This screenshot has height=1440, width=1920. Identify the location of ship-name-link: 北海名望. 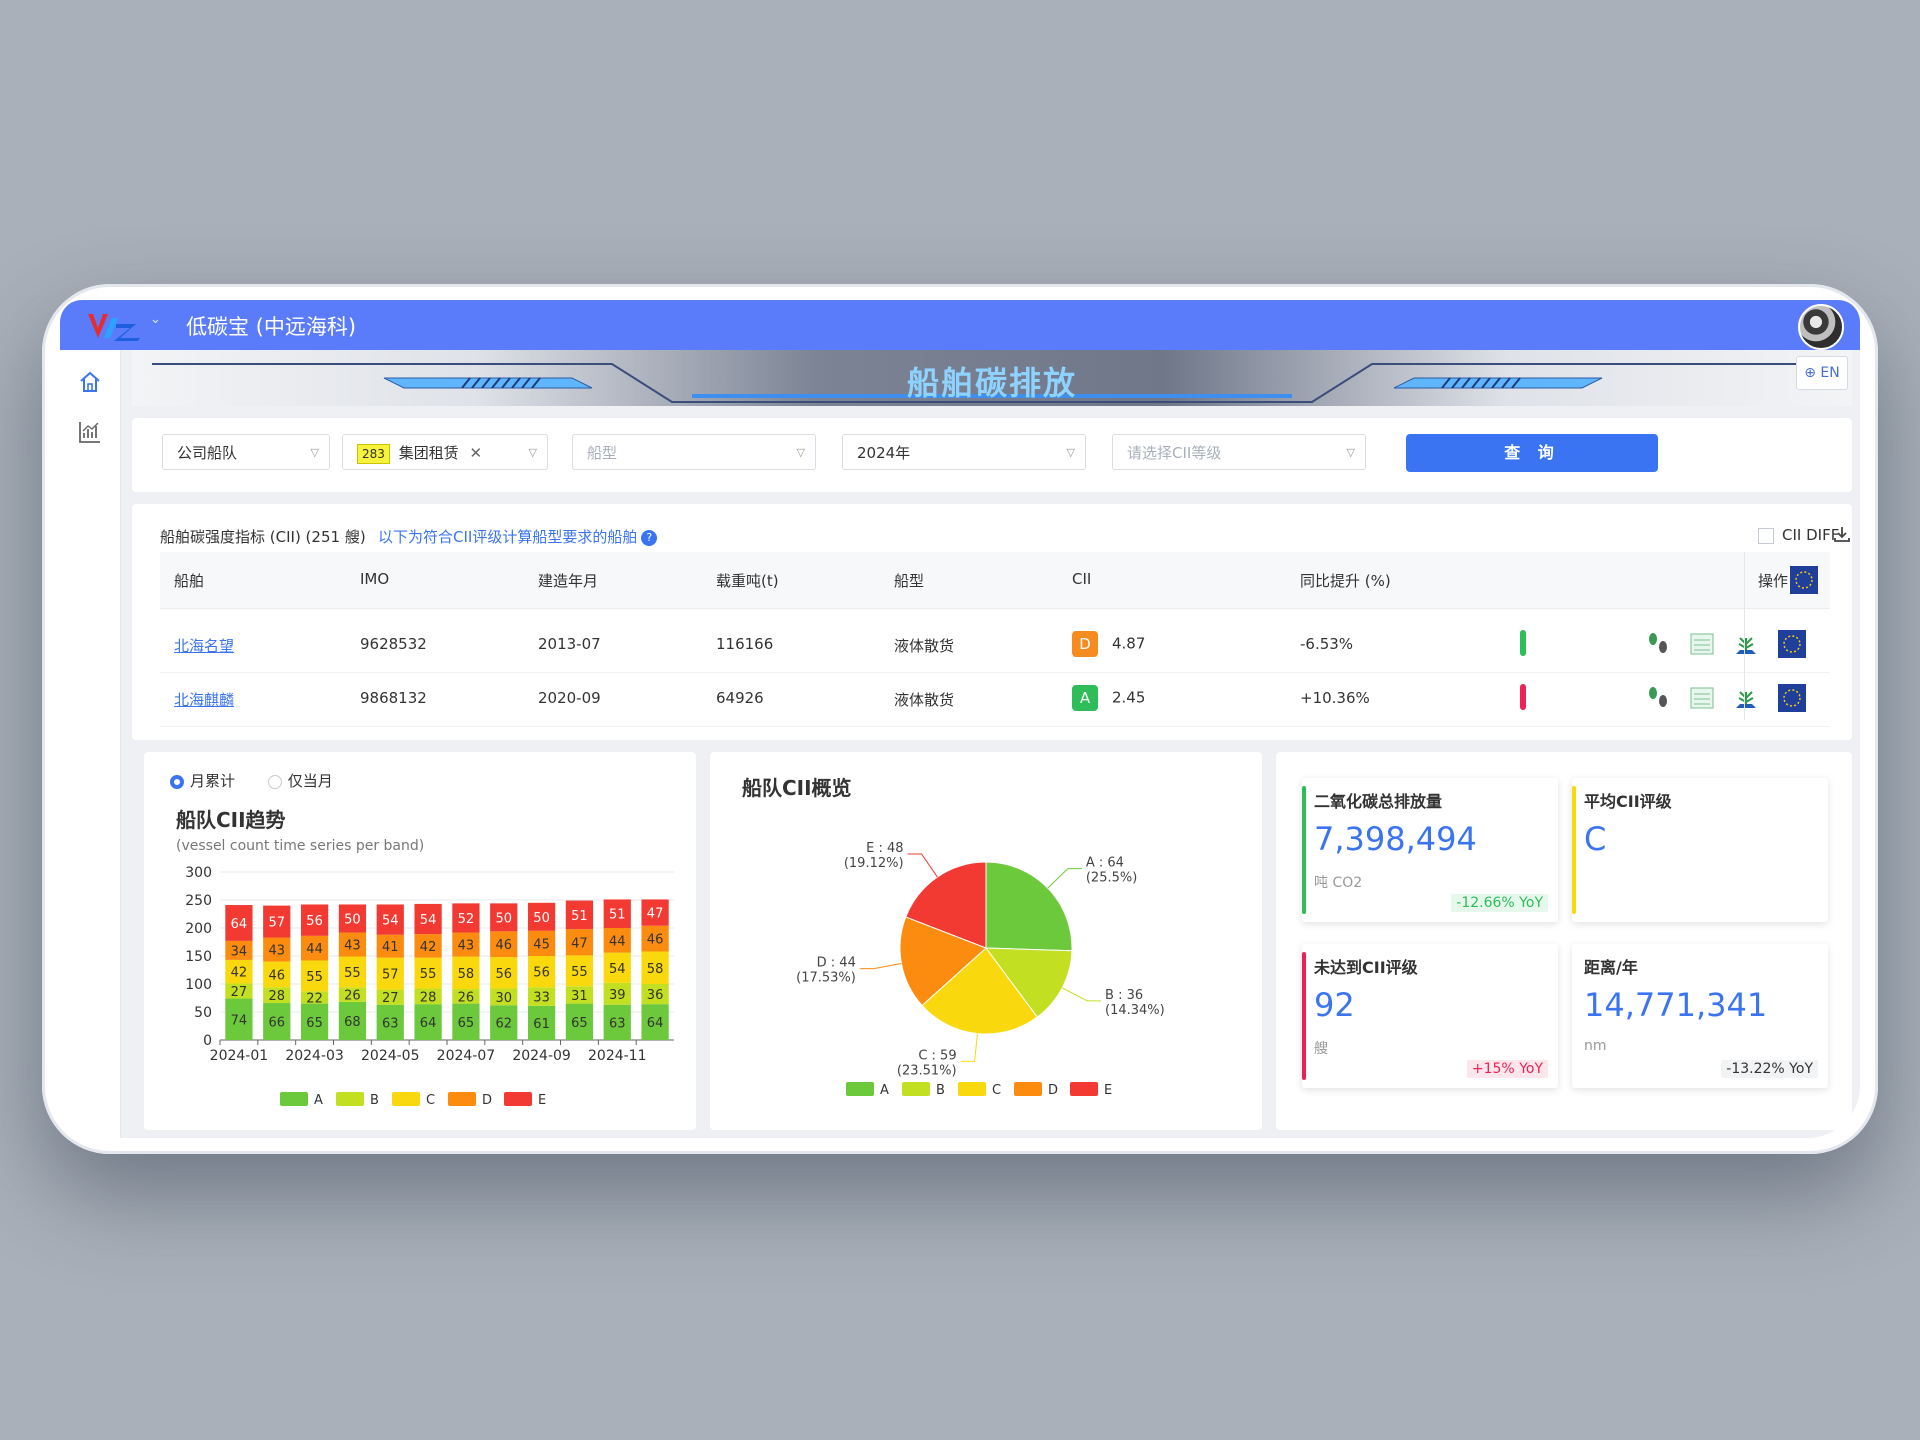
(204, 646).